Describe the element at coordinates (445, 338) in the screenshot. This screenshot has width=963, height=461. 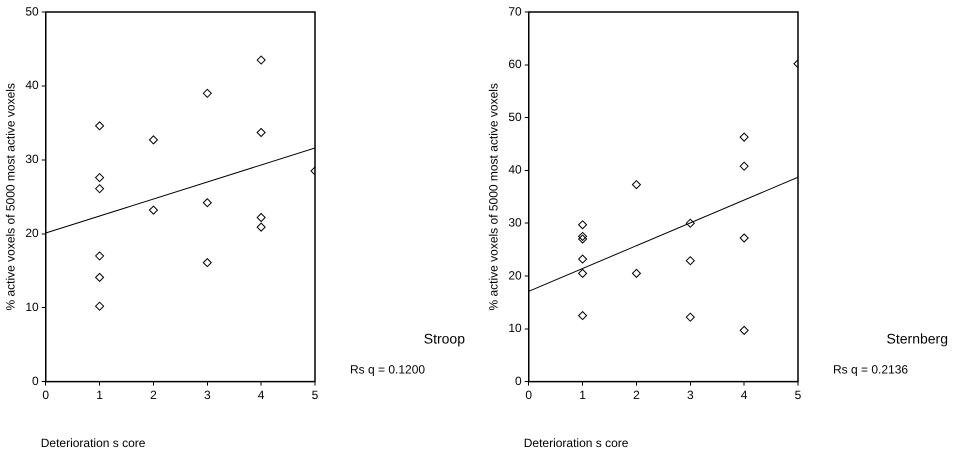
I see `text: Stroop` at that location.